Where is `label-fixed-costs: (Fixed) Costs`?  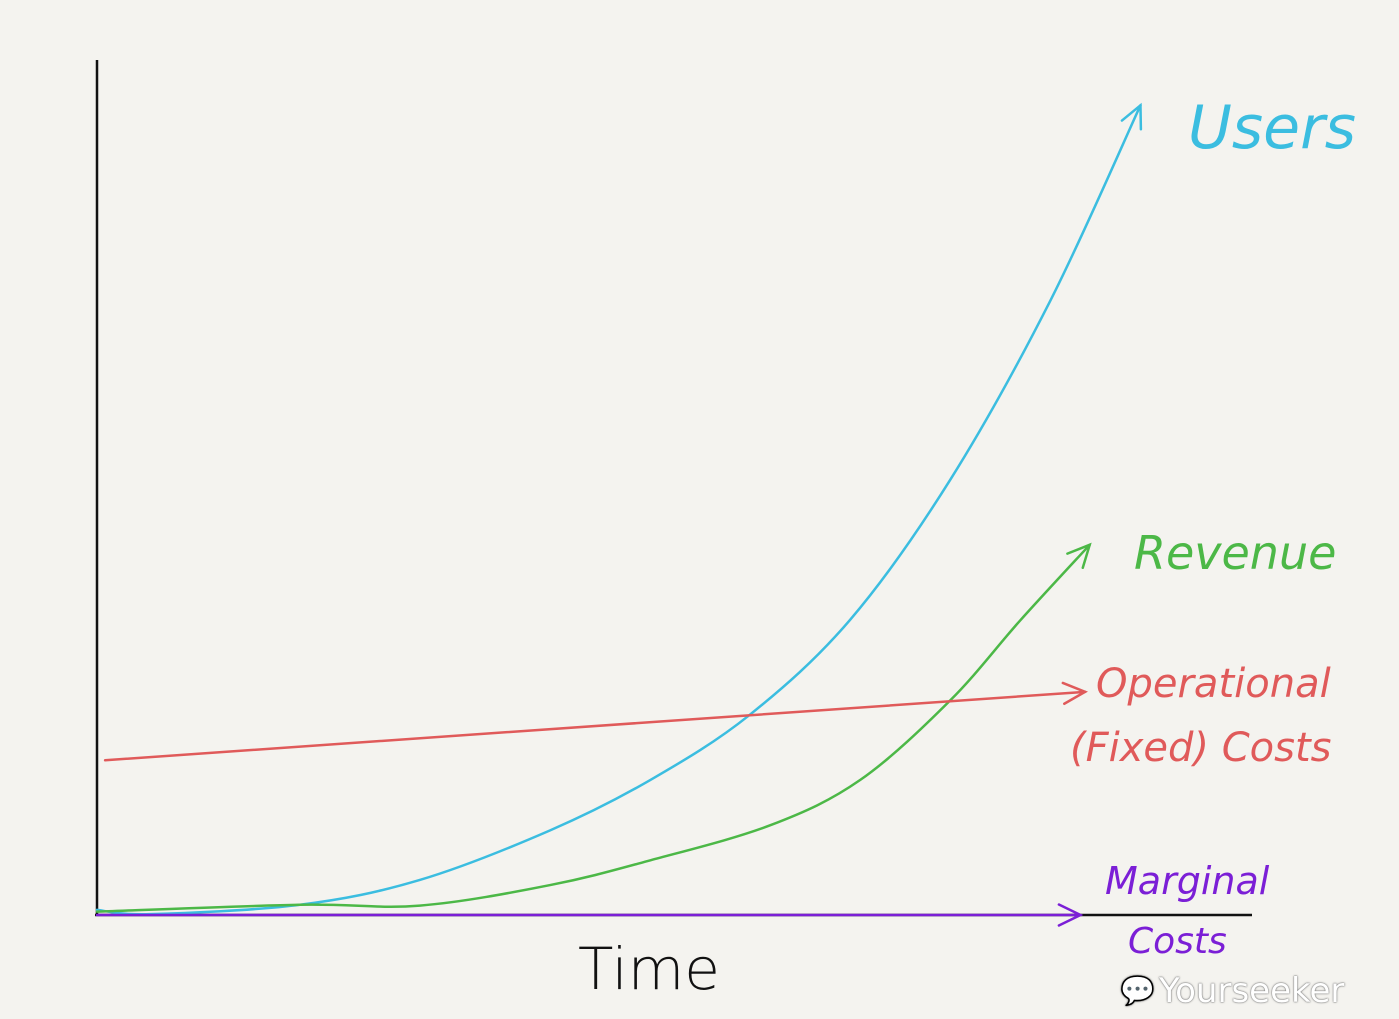 label-fixed-costs: (Fixed) Costs is located at coordinates (1201, 748).